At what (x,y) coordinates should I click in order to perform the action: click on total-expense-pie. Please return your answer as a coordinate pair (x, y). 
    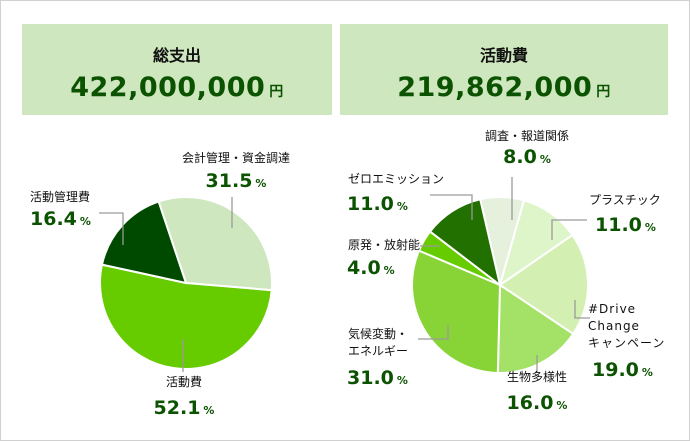
    Looking at the image, I should click on (186, 283).